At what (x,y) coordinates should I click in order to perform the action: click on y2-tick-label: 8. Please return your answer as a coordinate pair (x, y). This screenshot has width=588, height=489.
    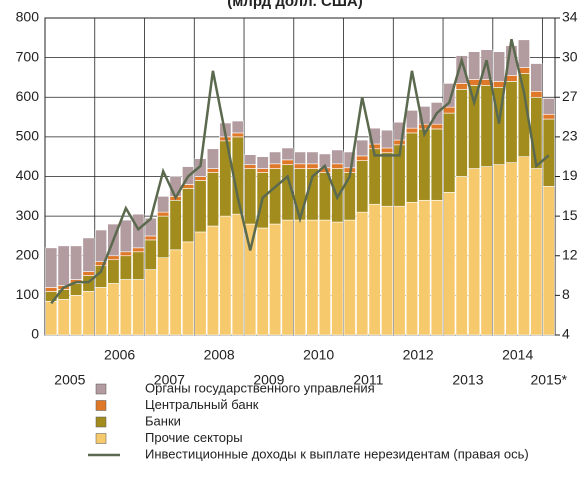
    Looking at the image, I should click on (566, 294).